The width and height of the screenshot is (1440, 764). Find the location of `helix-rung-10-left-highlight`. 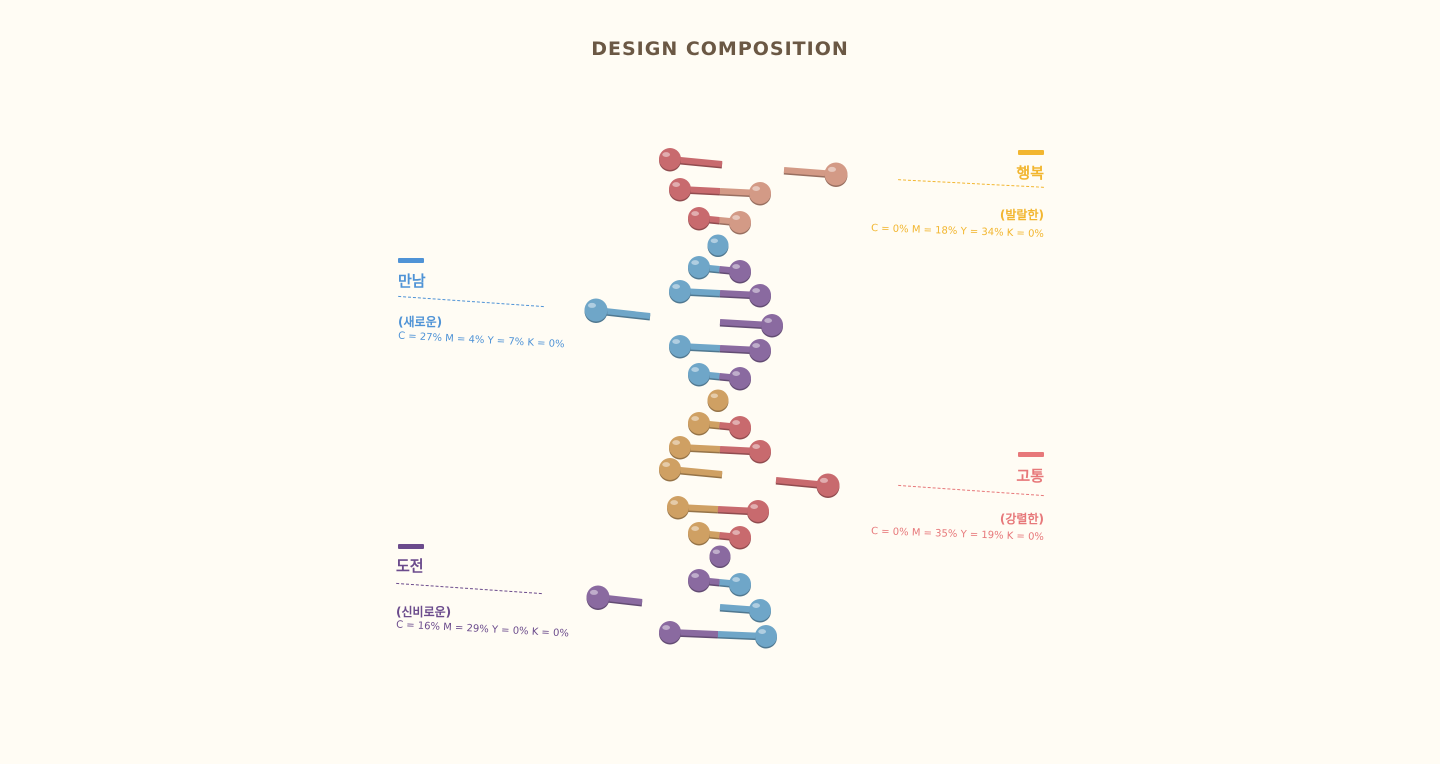

helix-rung-10-left-highlight is located at coordinates (676, 443).